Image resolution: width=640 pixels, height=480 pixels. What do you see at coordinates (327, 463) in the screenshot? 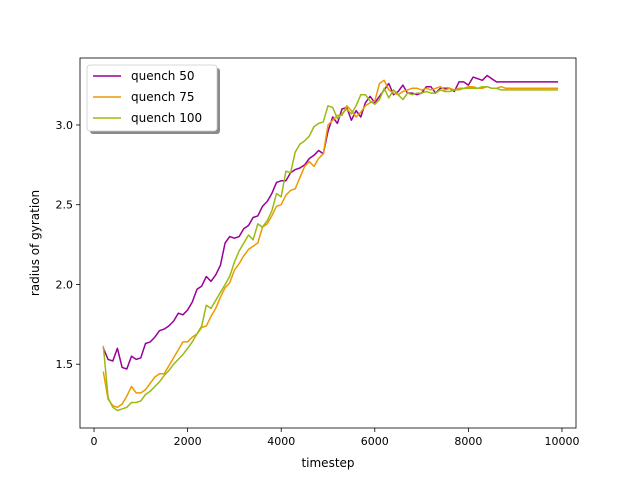
I see `x-axis-label: timestep` at bounding box center [327, 463].